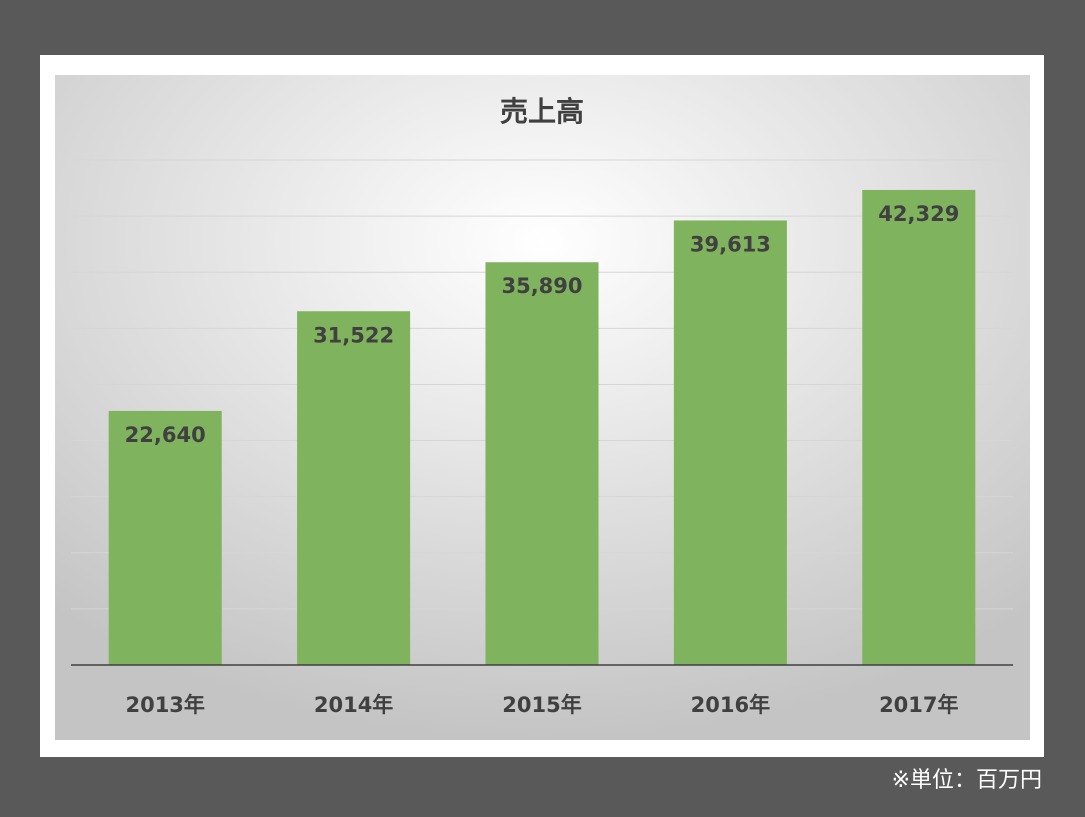  What do you see at coordinates (918, 705) in the screenshot?
I see `x-tick-label: 2017年` at bounding box center [918, 705].